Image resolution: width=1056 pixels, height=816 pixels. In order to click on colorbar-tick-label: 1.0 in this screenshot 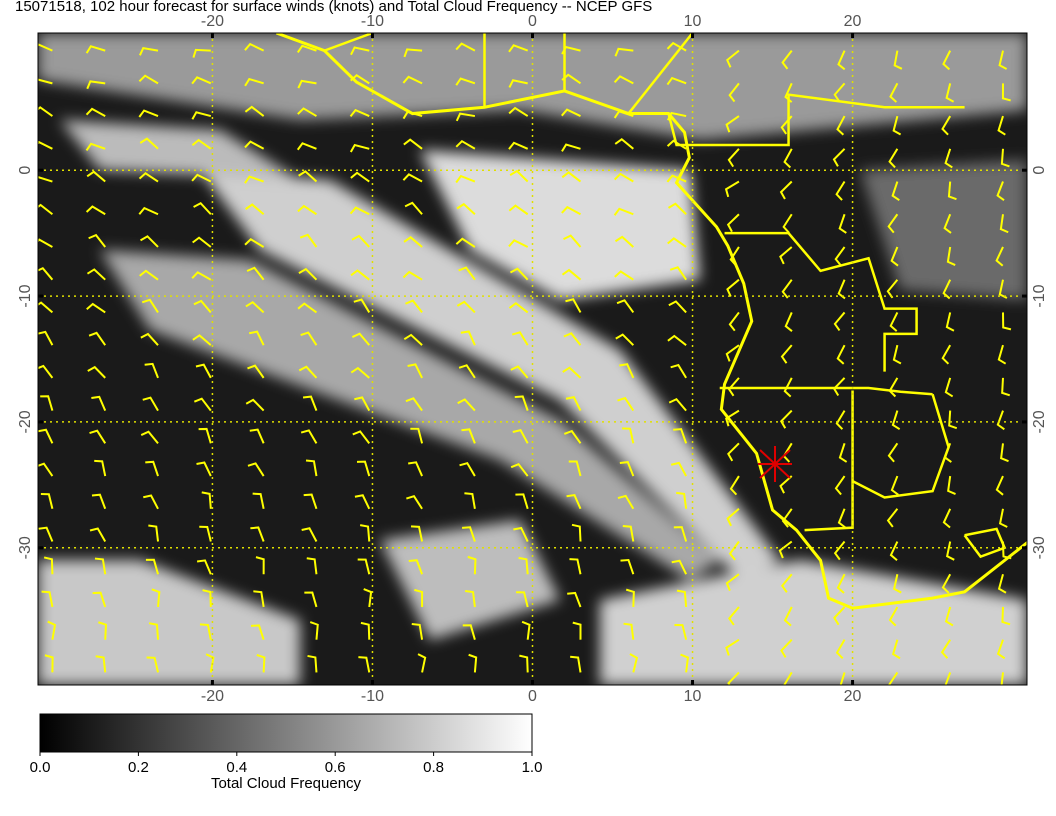, I will do `click(532, 767)`.